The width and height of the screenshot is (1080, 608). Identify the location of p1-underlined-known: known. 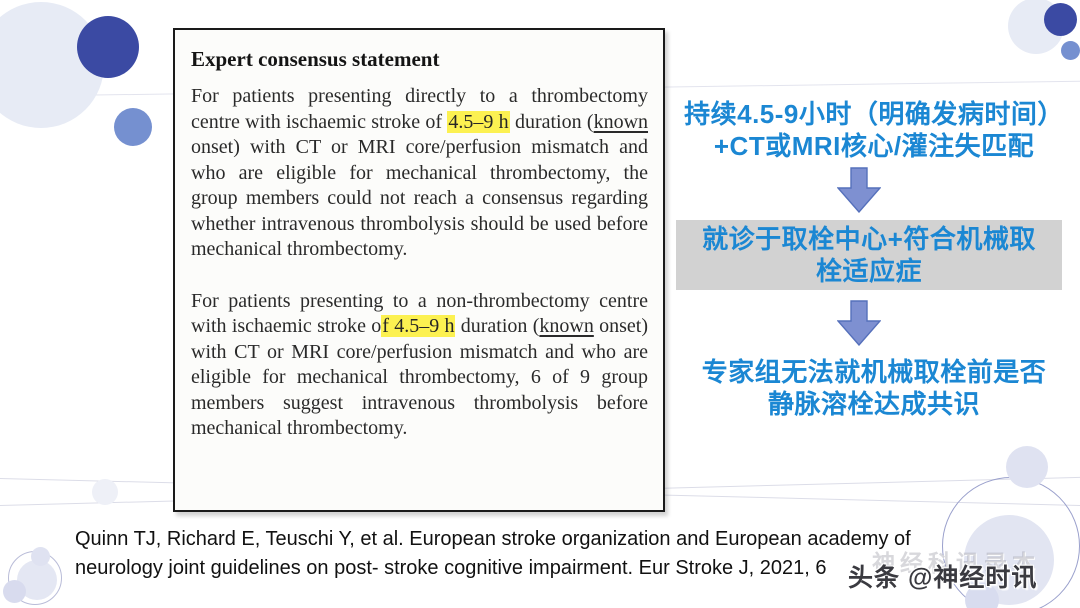
(621, 121).